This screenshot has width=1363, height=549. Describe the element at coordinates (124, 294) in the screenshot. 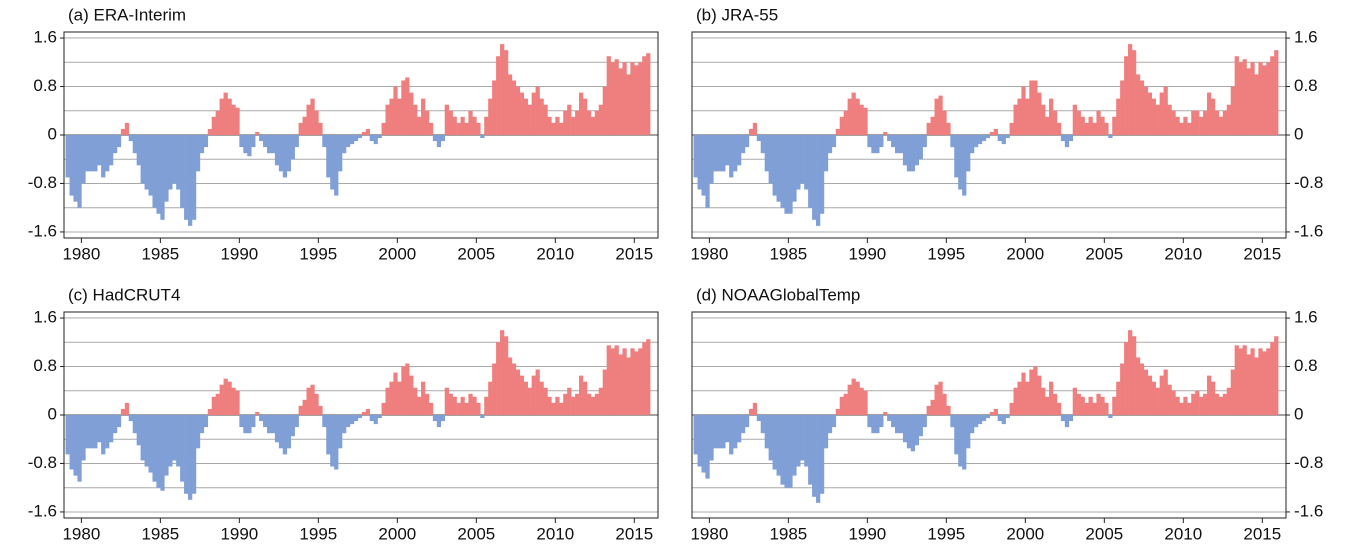

I see `panel-title: (c) HadCRUT4` at that location.